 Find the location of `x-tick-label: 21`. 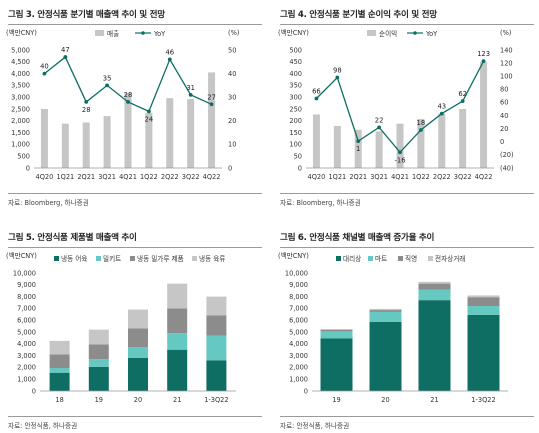

x-tick-label: 21 is located at coordinates (177, 400).